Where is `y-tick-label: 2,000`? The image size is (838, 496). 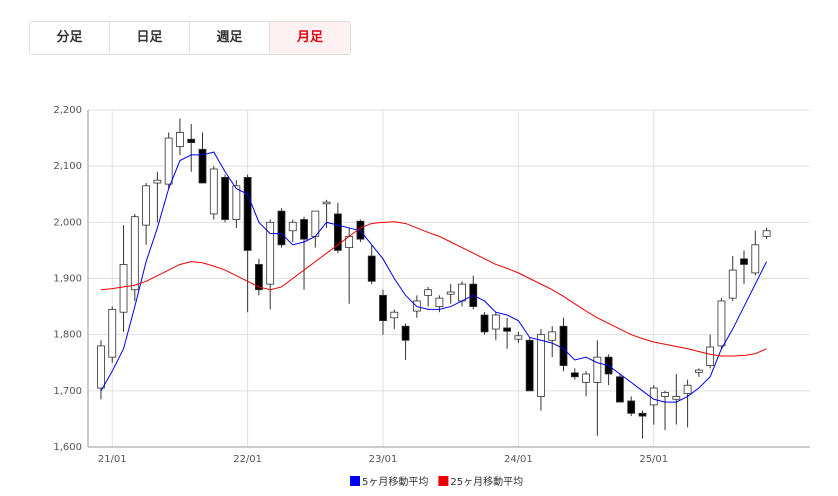 y-tick-label: 2,000 is located at coordinates (67, 222).